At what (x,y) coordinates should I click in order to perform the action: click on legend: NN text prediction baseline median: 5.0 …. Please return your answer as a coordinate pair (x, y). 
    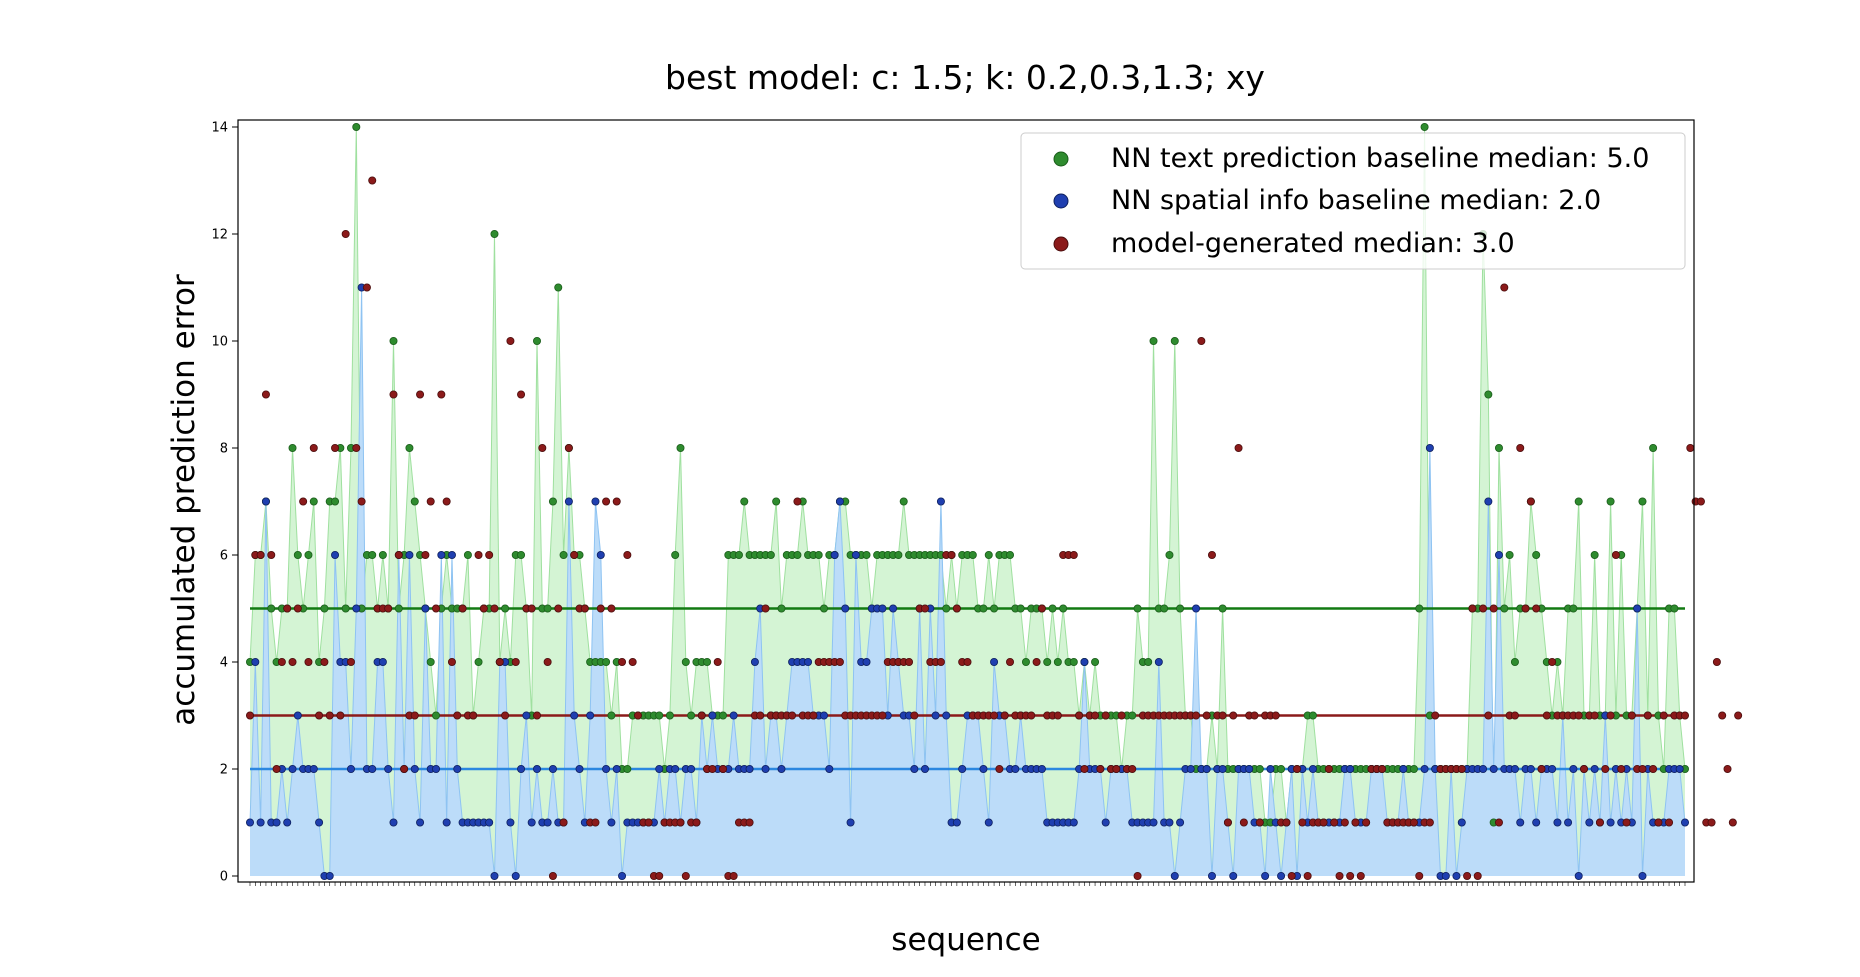
    Looking at the image, I should click on (1353, 201).